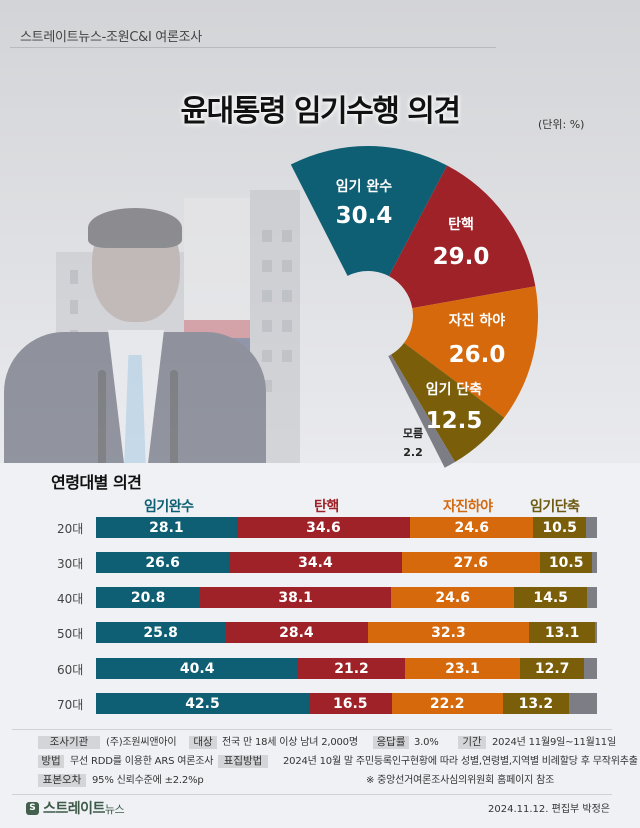 Image resolution: width=640 pixels, height=828 pixels. I want to click on fan-label: 임기 단축, so click(454, 389).